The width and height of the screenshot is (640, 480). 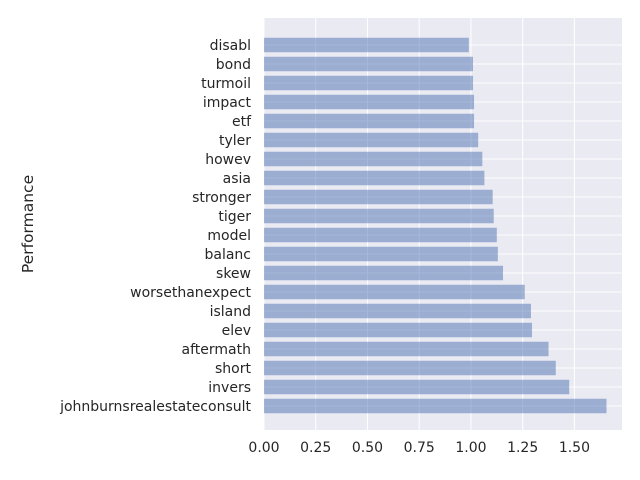 What do you see at coordinates (369, 64) in the screenshot?
I see `bar-bond` at bounding box center [369, 64].